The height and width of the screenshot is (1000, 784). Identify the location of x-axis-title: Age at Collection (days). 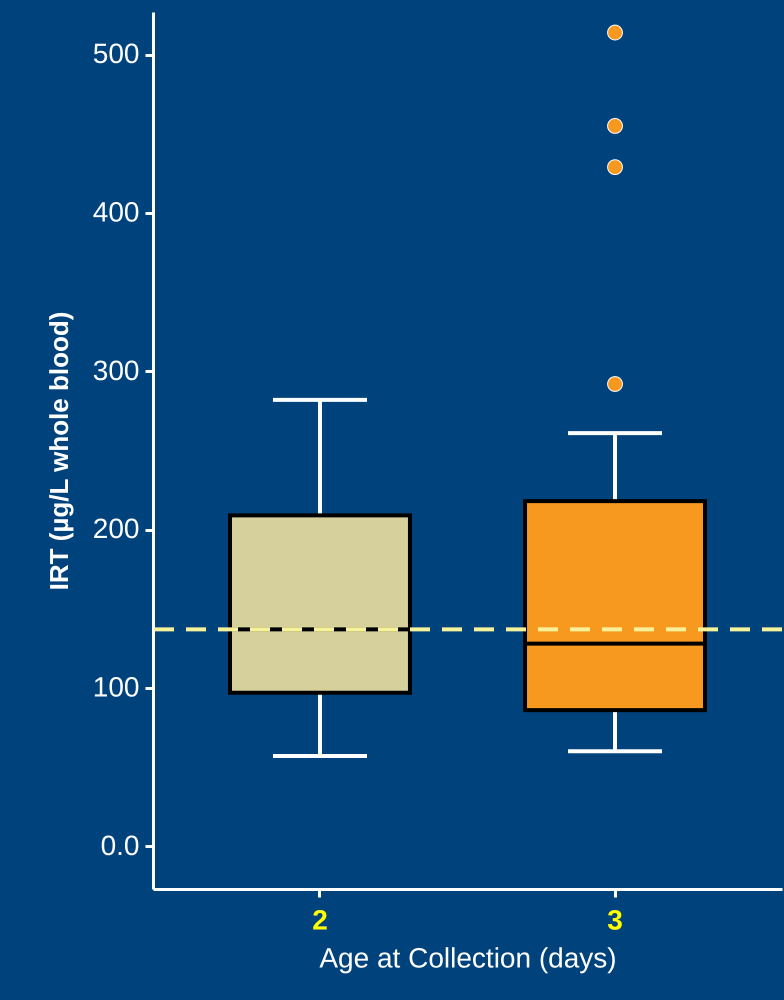
(468, 958).